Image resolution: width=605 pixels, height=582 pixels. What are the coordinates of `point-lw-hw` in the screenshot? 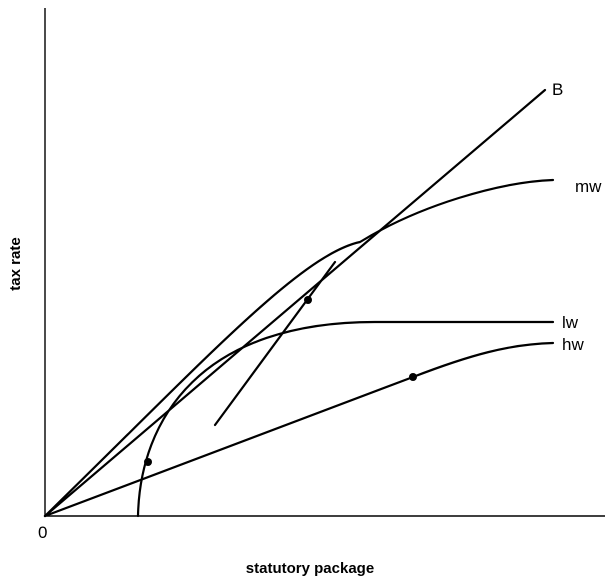 It's located at (148, 462).